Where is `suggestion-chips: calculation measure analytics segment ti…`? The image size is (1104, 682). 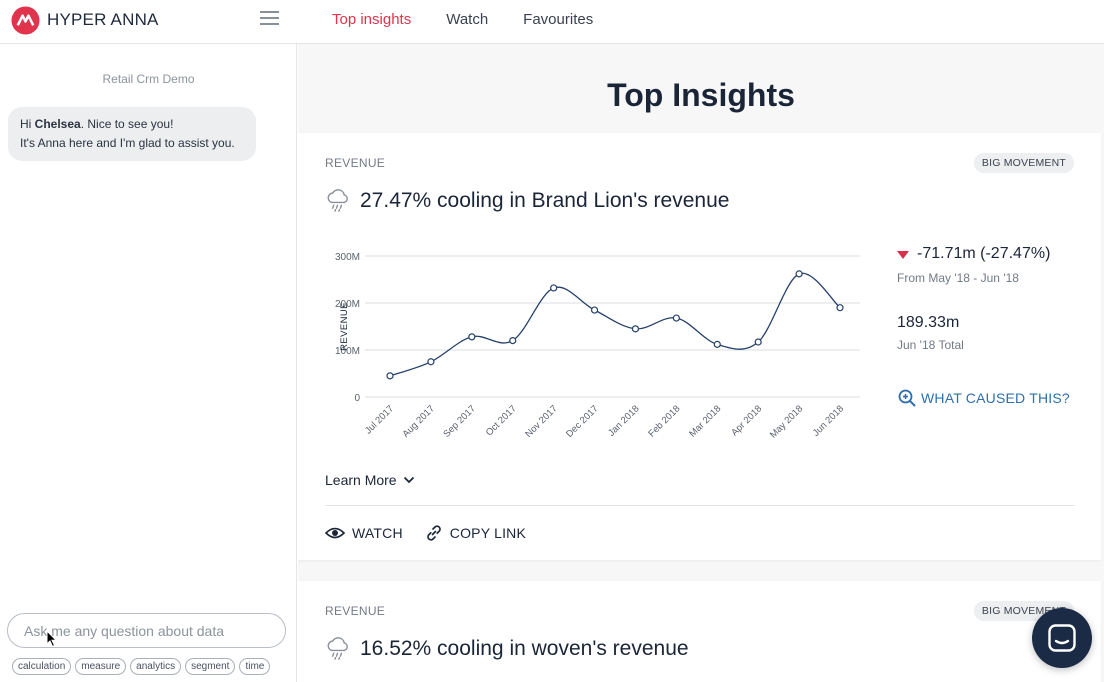 suggestion-chips: calculation measure analytics segment ti… is located at coordinates (141, 666).